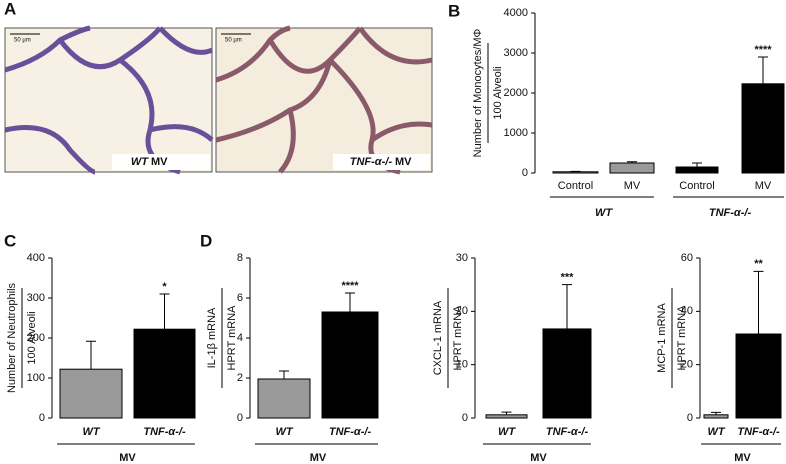  What do you see at coordinates (516, 133) in the screenshot?
I see `y-tick-label: 1000` at bounding box center [516, 133].